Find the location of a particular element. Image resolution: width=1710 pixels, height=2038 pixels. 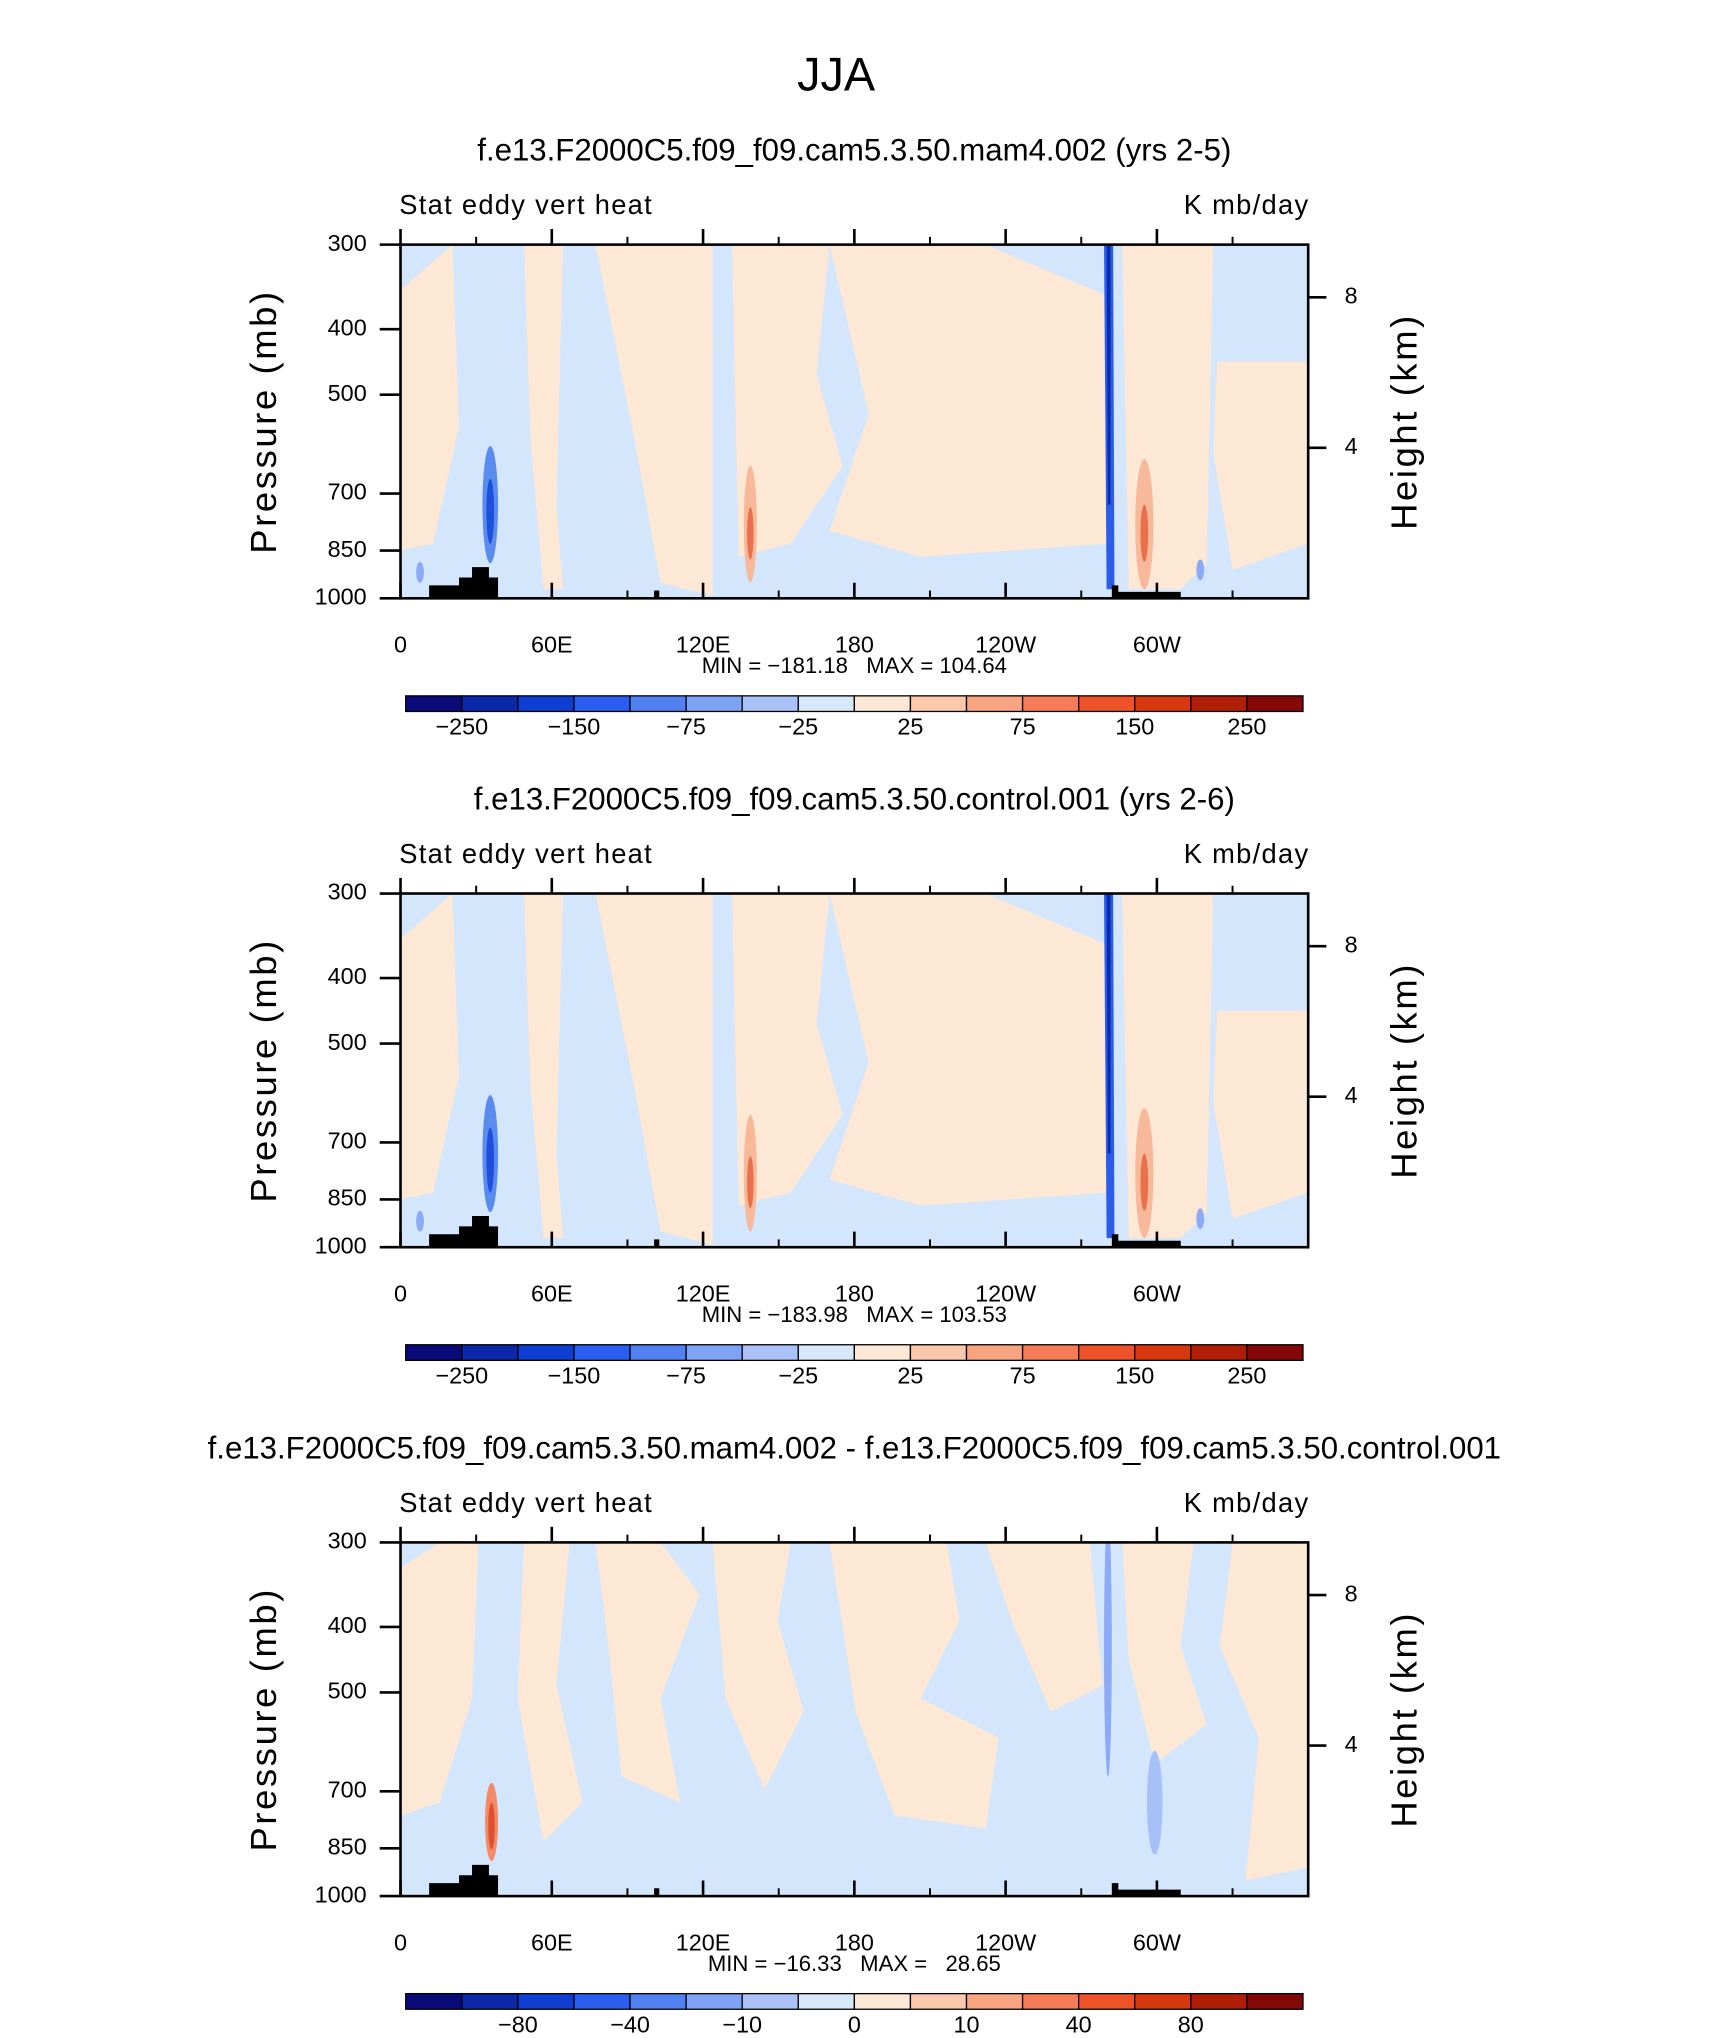

right-label: K mb/day is located at coordinates (1247, 1502).